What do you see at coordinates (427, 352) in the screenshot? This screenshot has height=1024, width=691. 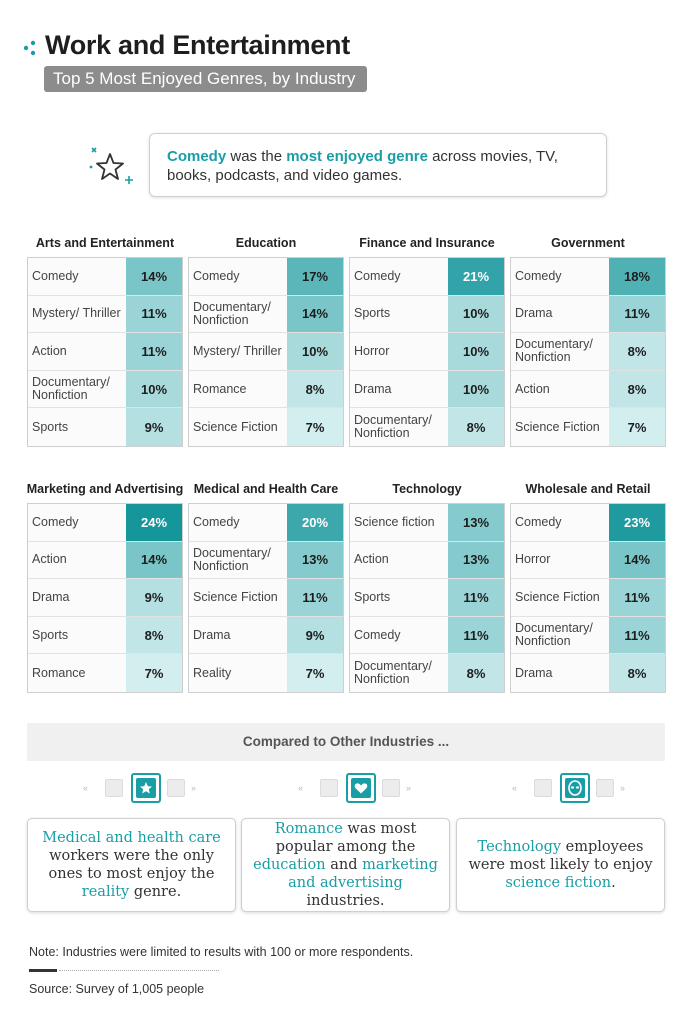 I see `table-row: Horror 10%` at bounding box center [427, 352].